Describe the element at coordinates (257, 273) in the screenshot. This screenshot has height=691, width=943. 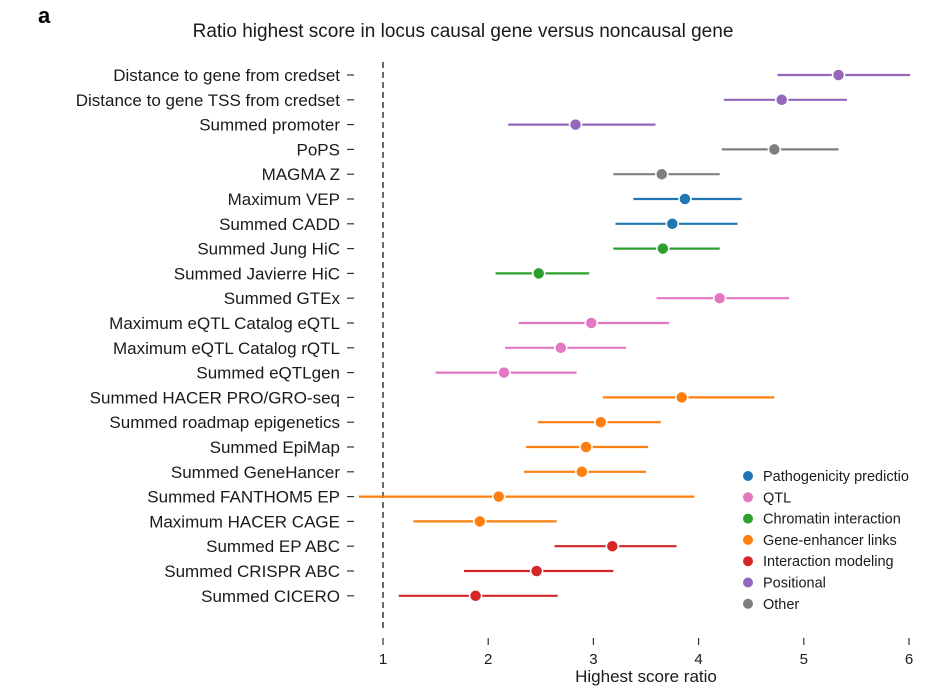
I see `y-tick-label: Summed Javierre HiC` at that location.